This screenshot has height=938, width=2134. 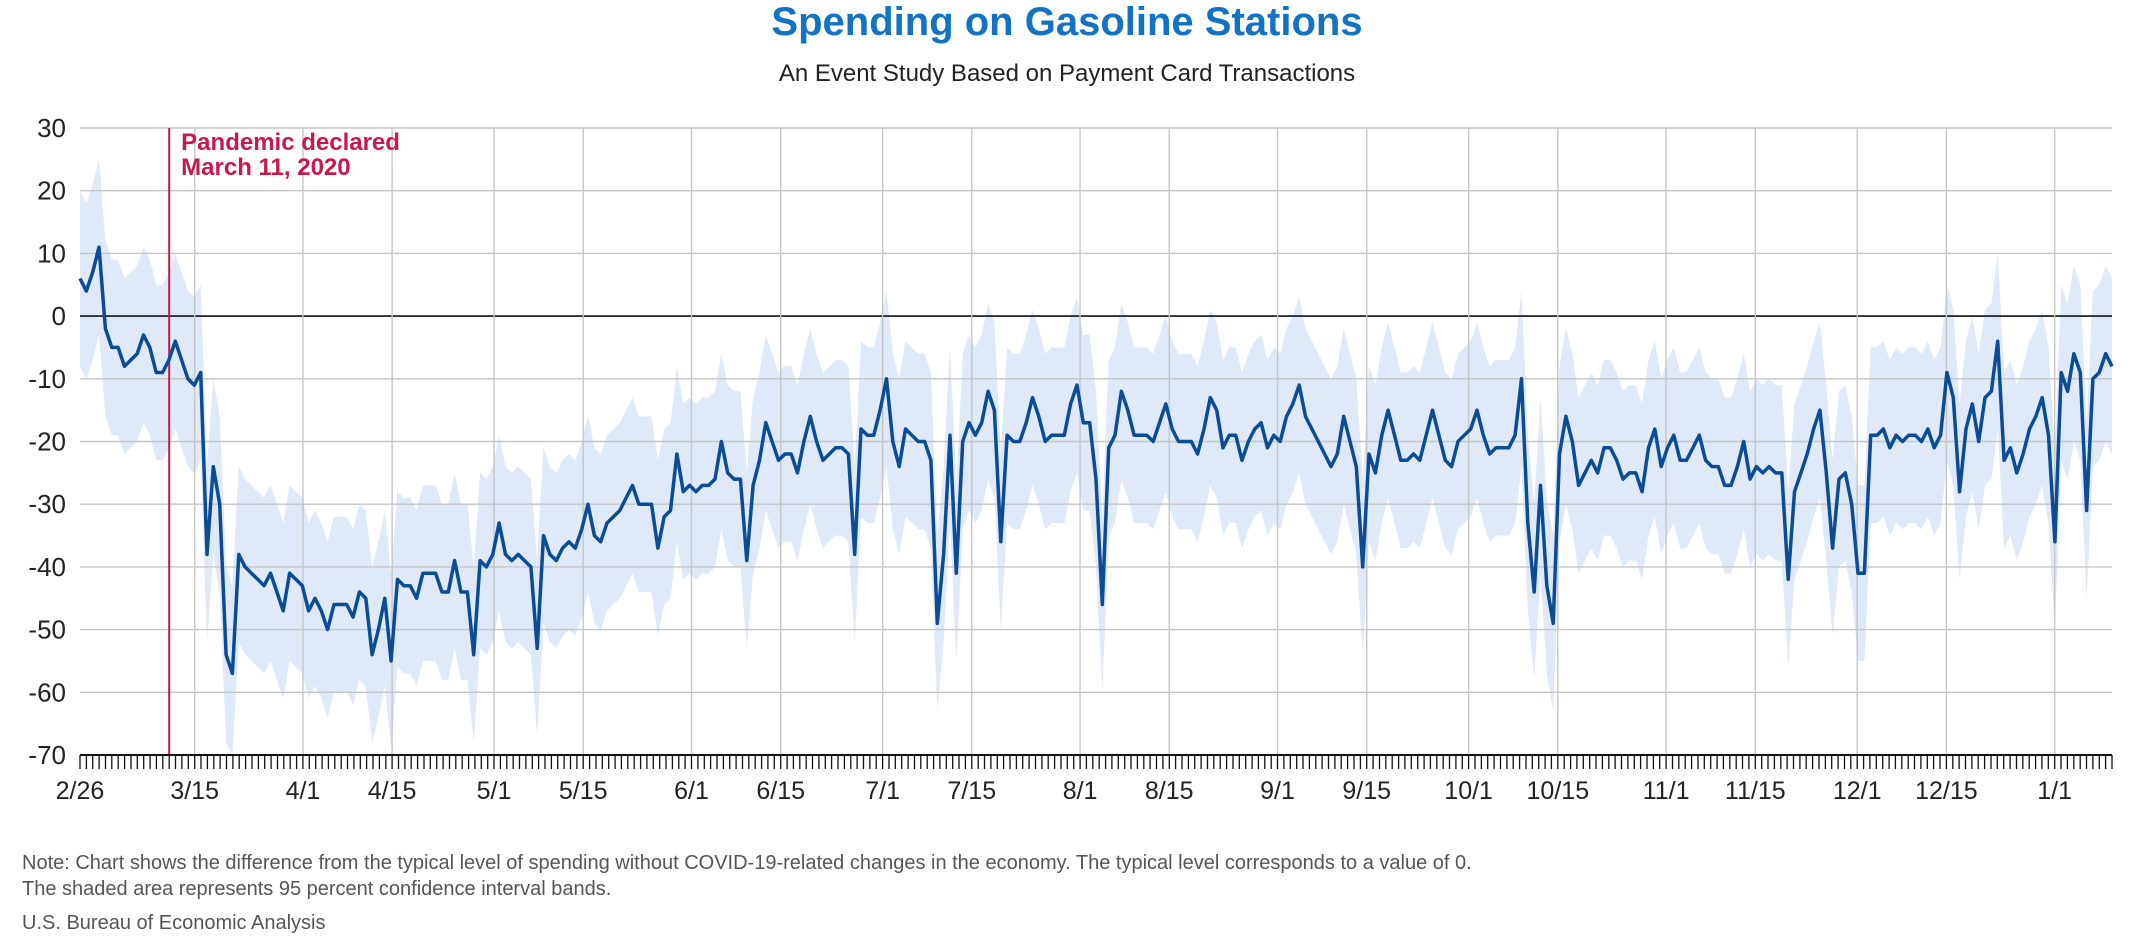 I want to click on x-tick-label: 8/1, so click(x=1080, y=791).